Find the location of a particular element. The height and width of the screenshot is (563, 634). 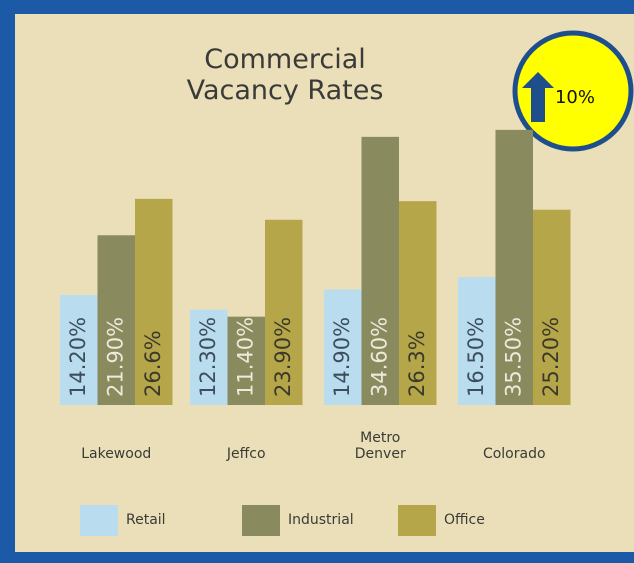

up-arrow is located at coordinates (538, 97).